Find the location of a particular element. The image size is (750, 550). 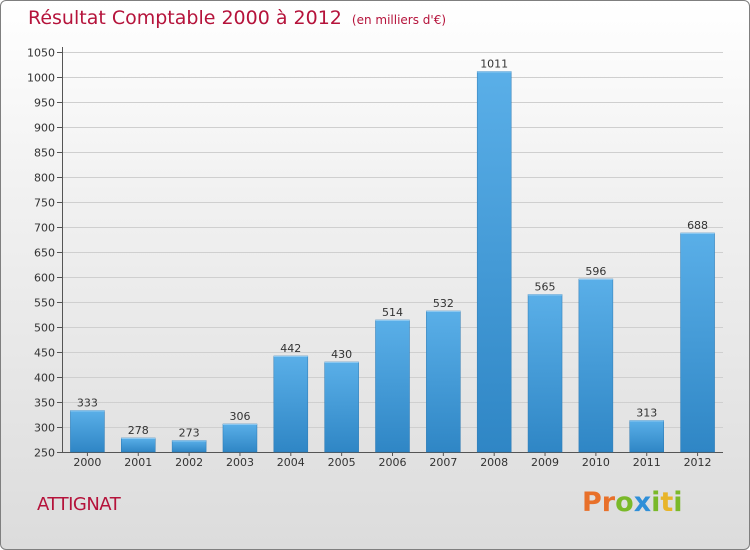

bar-value-label: 442 is located at coordinates (290, 348).